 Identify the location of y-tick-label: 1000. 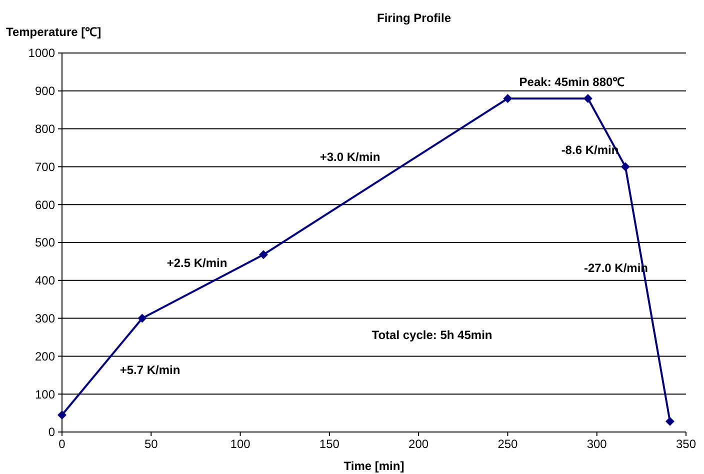
(42, 53).